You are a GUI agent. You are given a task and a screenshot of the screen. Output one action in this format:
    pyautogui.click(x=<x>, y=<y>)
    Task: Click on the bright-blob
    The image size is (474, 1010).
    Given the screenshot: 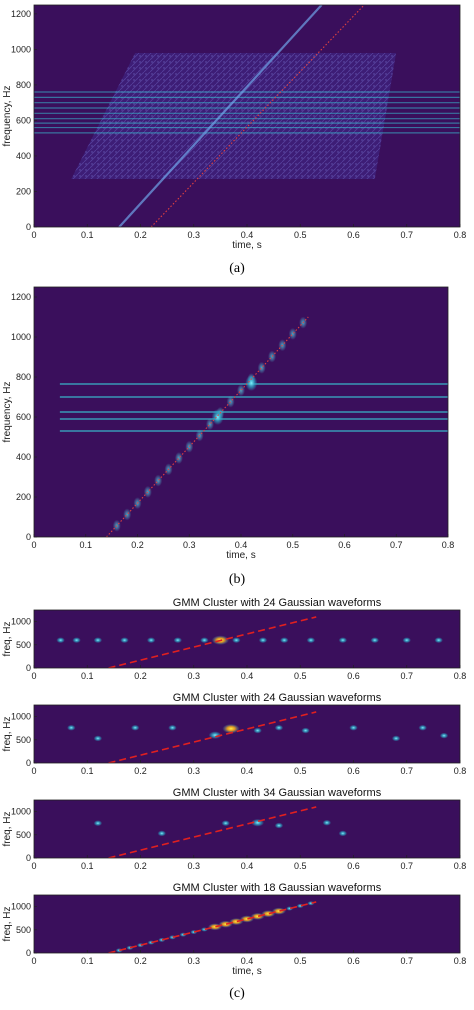 What is the action you would take?
    pyautogui.click(x=217, y=417)
    